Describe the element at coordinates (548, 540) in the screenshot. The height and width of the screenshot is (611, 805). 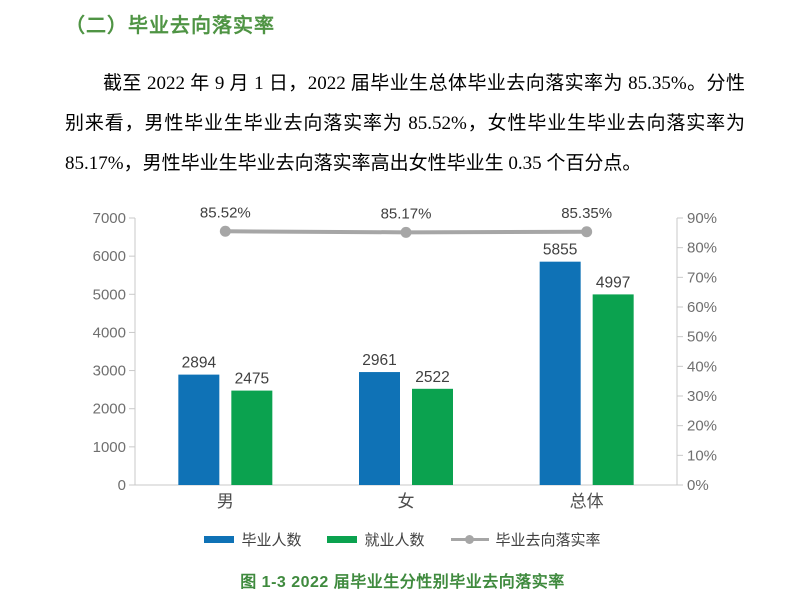
I see `legend-label-rate: 毕业去向落实率` at that location.